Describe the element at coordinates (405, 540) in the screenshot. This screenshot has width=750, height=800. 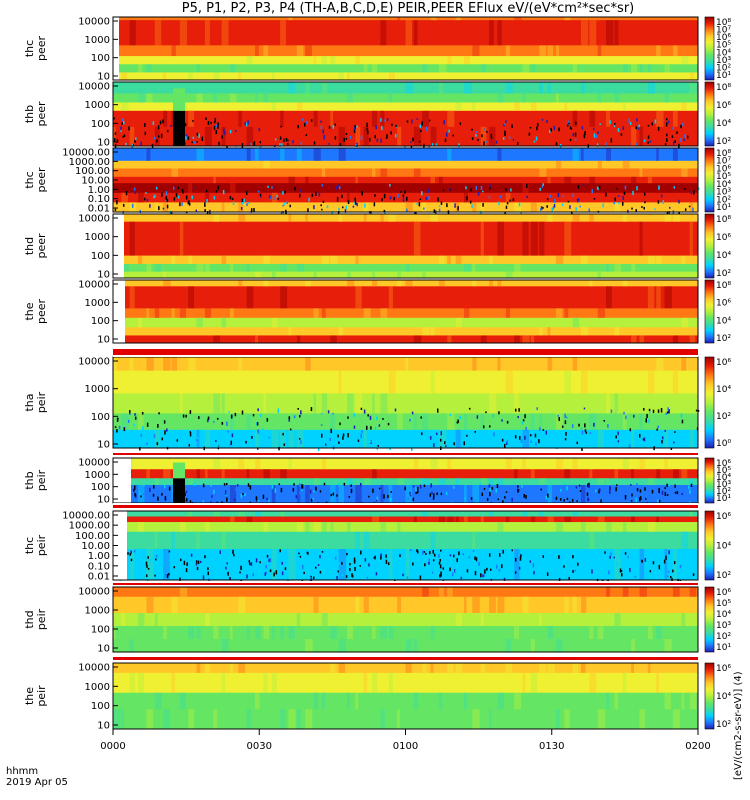
I see `spectrogram-band` at that location.